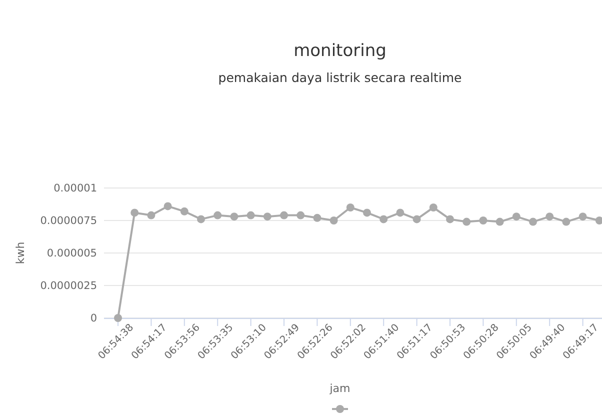 This screenshot has width=602, height=417. Describe the element at coordinates (340, 51) in the screenshot. I see `chart-title: monitoring` at that location.